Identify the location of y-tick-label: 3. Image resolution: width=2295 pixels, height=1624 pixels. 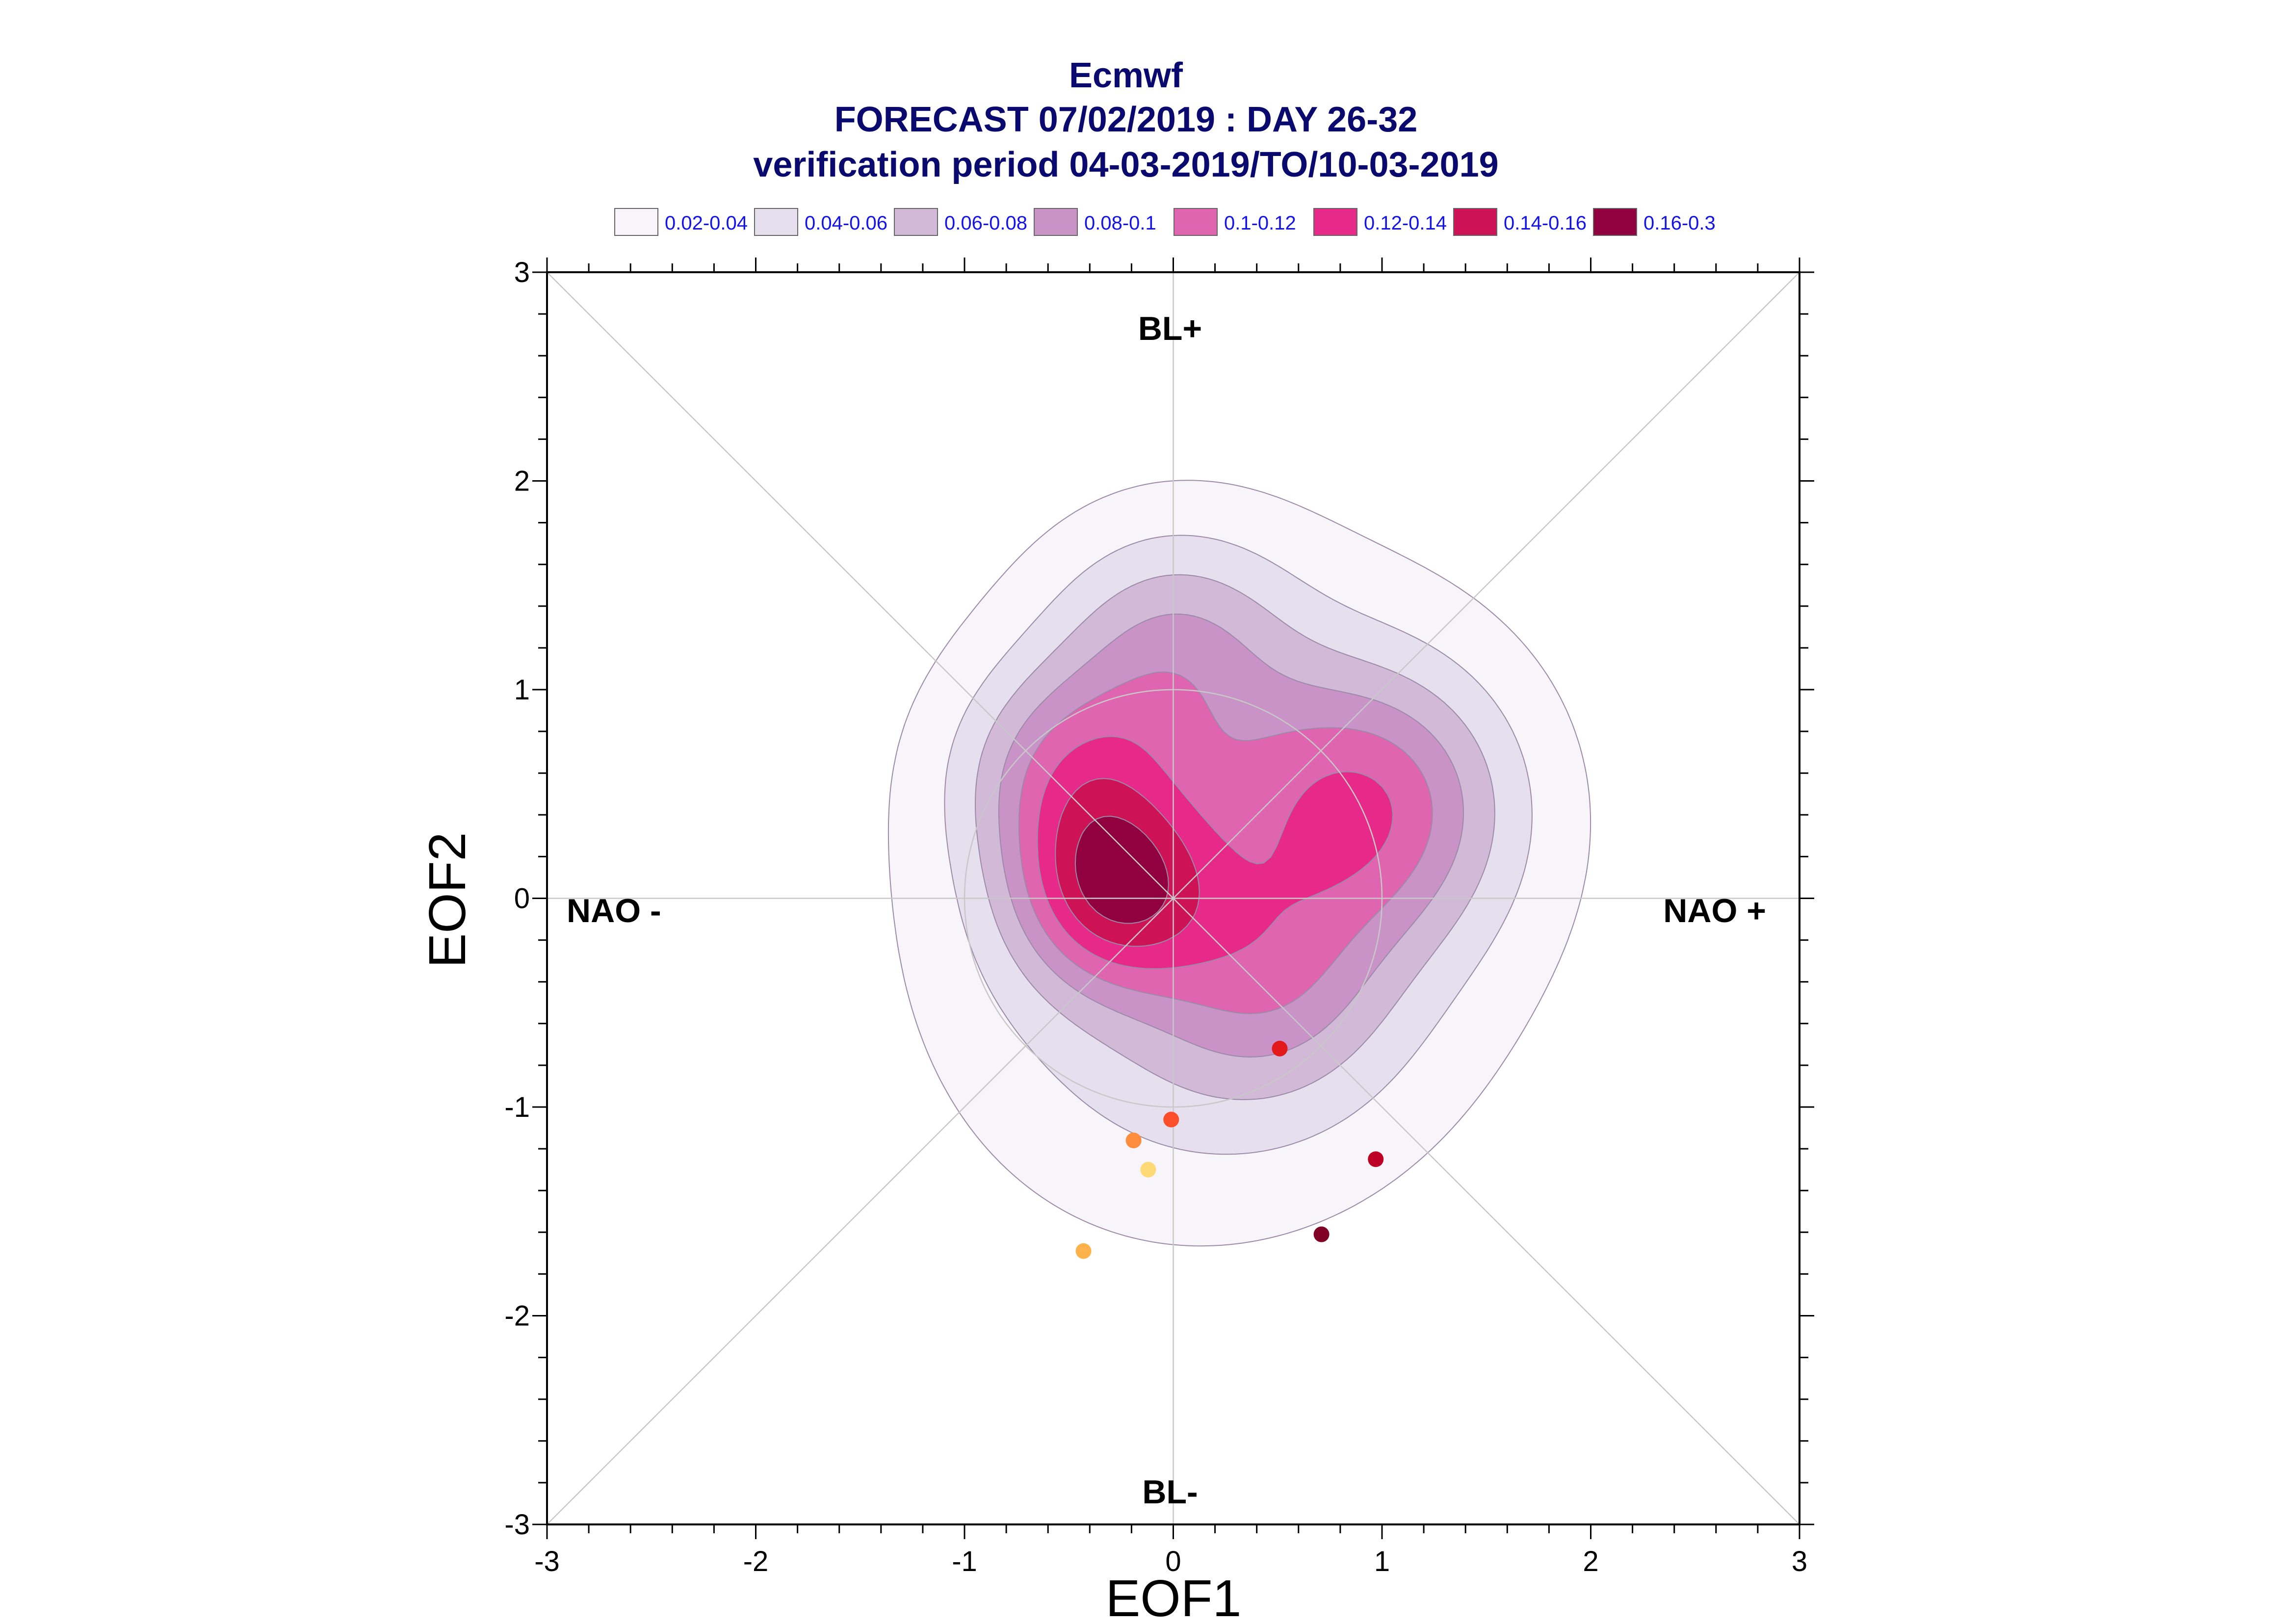
(522, 272).